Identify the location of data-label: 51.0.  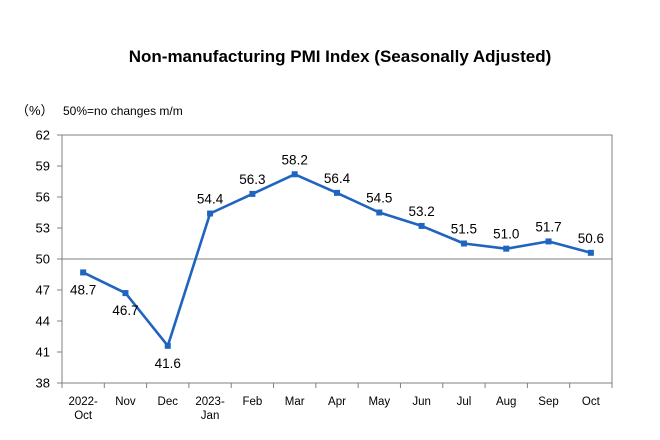
(506, 234).